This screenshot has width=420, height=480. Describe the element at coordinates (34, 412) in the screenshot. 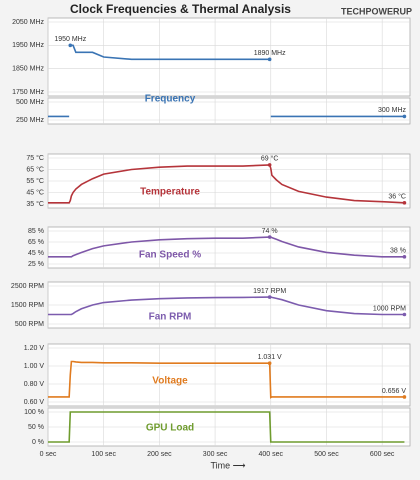

I see `y-tick-label: 100 %` at that location.